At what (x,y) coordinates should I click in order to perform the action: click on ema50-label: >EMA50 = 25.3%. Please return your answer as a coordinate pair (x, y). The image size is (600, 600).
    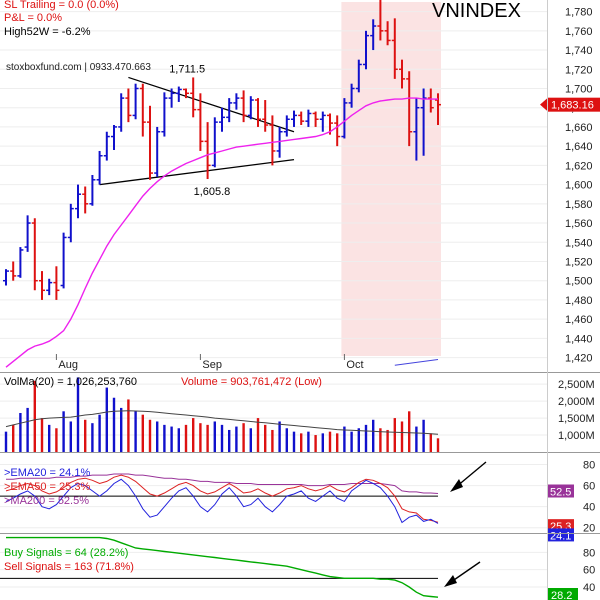
    Looking at the image, I should click on (47, 487).